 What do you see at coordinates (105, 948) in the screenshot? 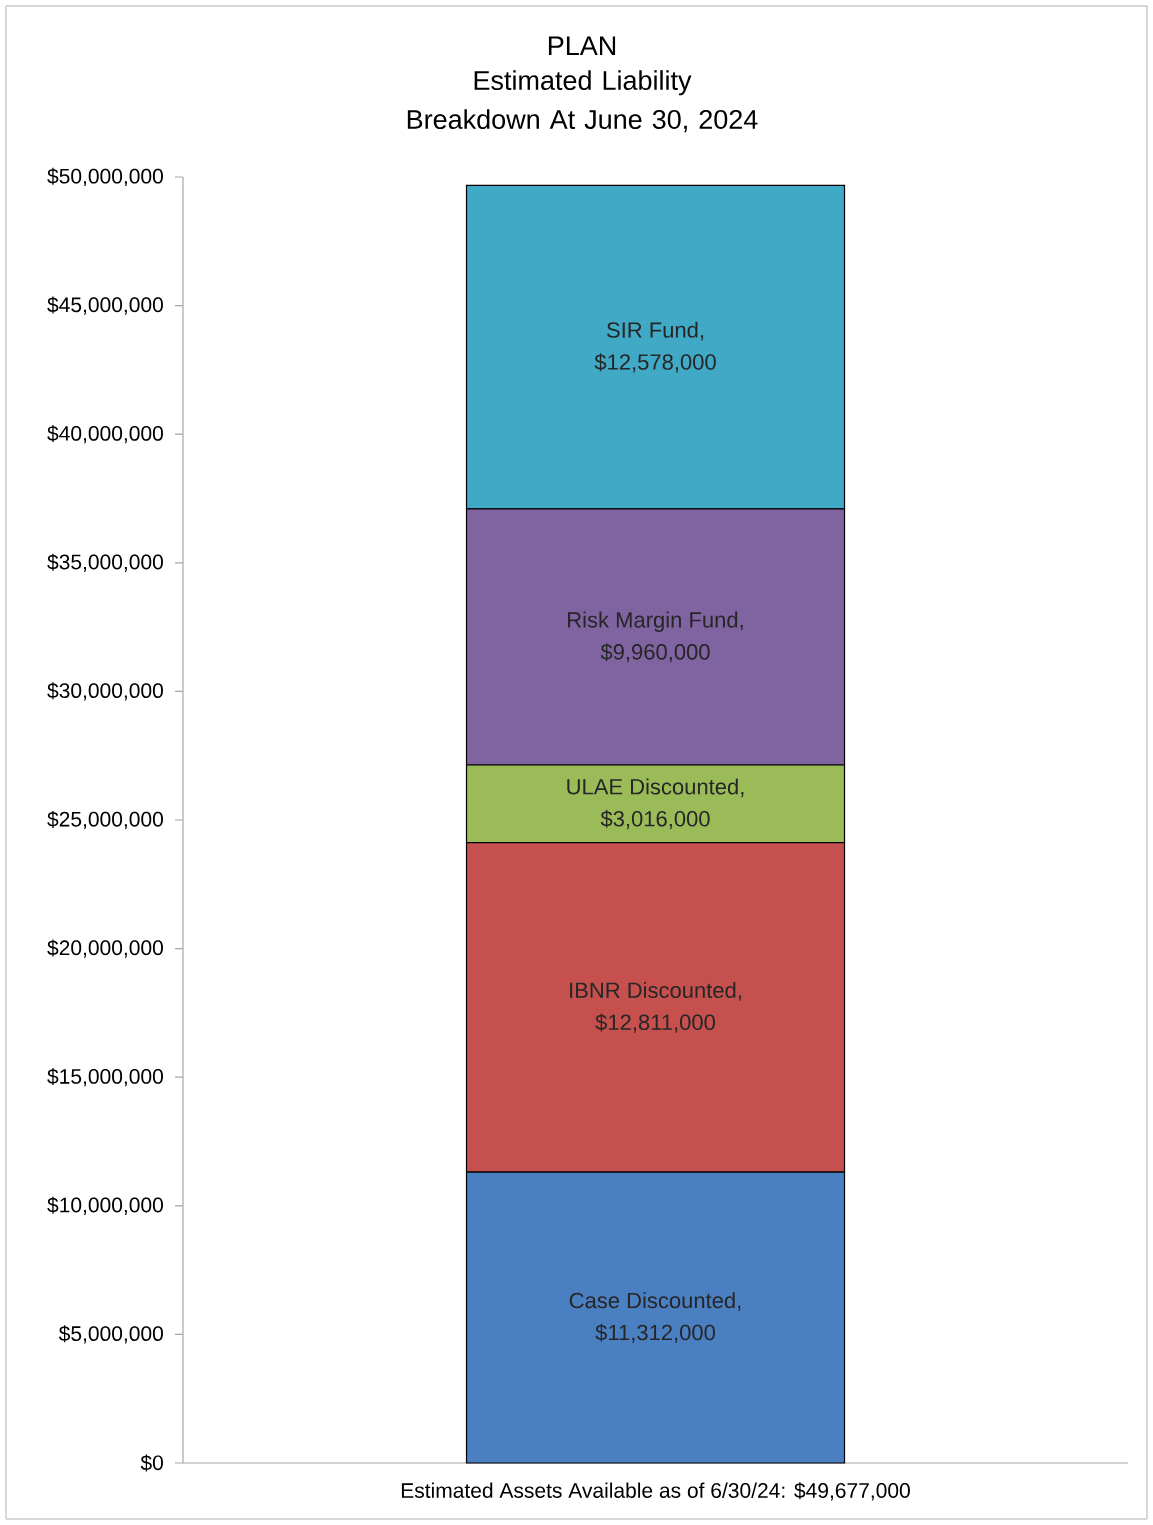
I see `y-tick-label: $20,000,000` at bounding box center [105, 948].